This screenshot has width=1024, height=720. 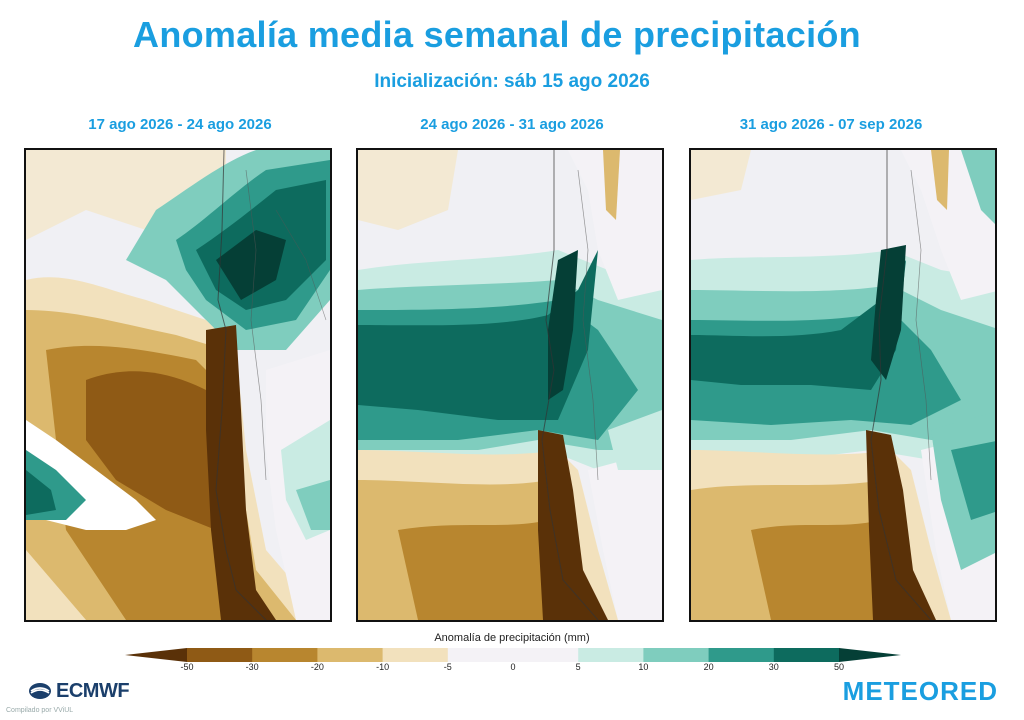 What do you see at coordinates (839, 667) in the screenshot?
I see `colorbar-tick-label: 50` at bounding box center [839, 667].